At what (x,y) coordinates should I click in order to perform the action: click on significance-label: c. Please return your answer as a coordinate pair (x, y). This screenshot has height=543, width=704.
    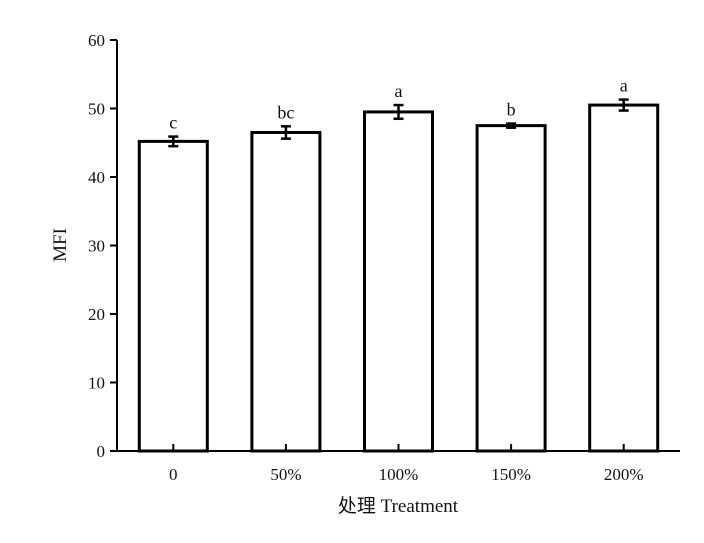
    Looking at the image, I should click on (173, 123).